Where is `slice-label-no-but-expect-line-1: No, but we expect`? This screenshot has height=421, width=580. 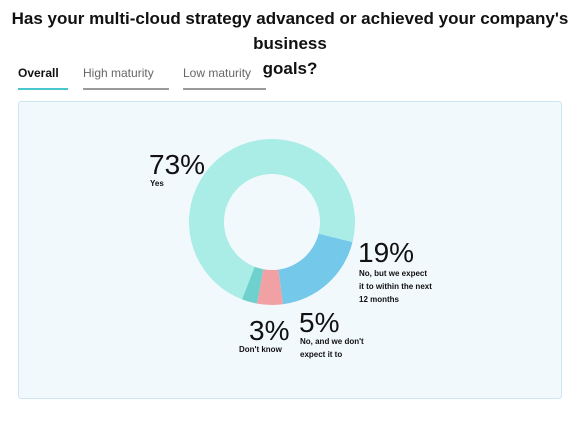 slice-label-no-but-expect-line-1: No, but we expect is located at coordinates (393, 273).